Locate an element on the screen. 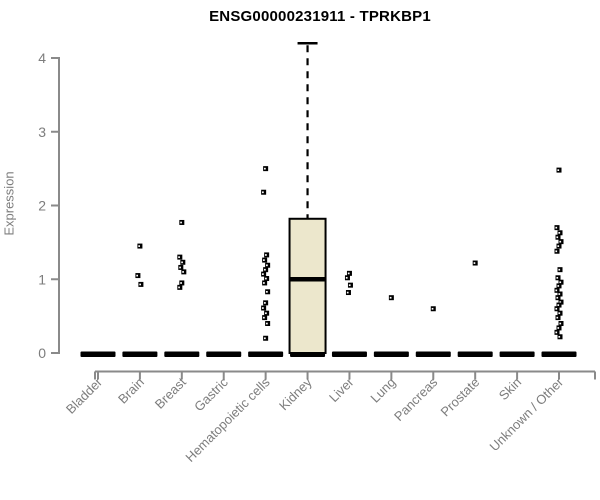  y-tick-label: 0 is located at coordinates (42, 353).